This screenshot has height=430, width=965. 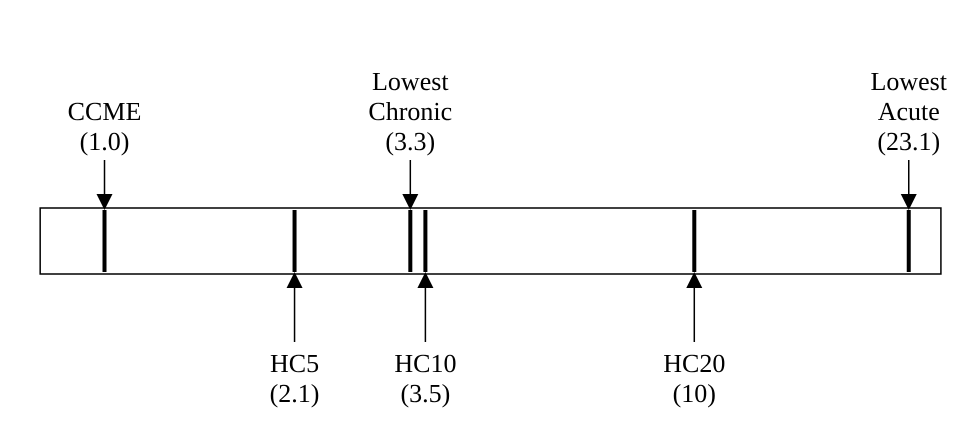 I want to click on data-label: (10), so click(x=694, y=393).